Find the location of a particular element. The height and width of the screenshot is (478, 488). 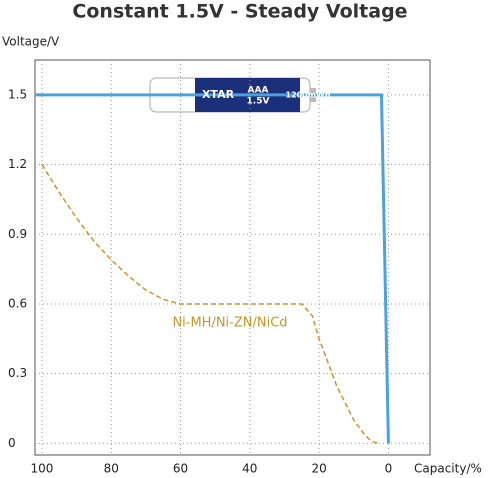

battery-label: XTAR is located at coordinates (218, 94).